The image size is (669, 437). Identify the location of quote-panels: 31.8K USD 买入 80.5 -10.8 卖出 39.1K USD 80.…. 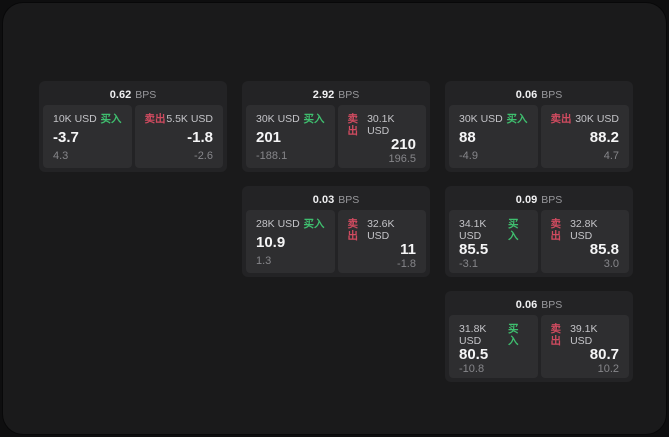
(539, 346).